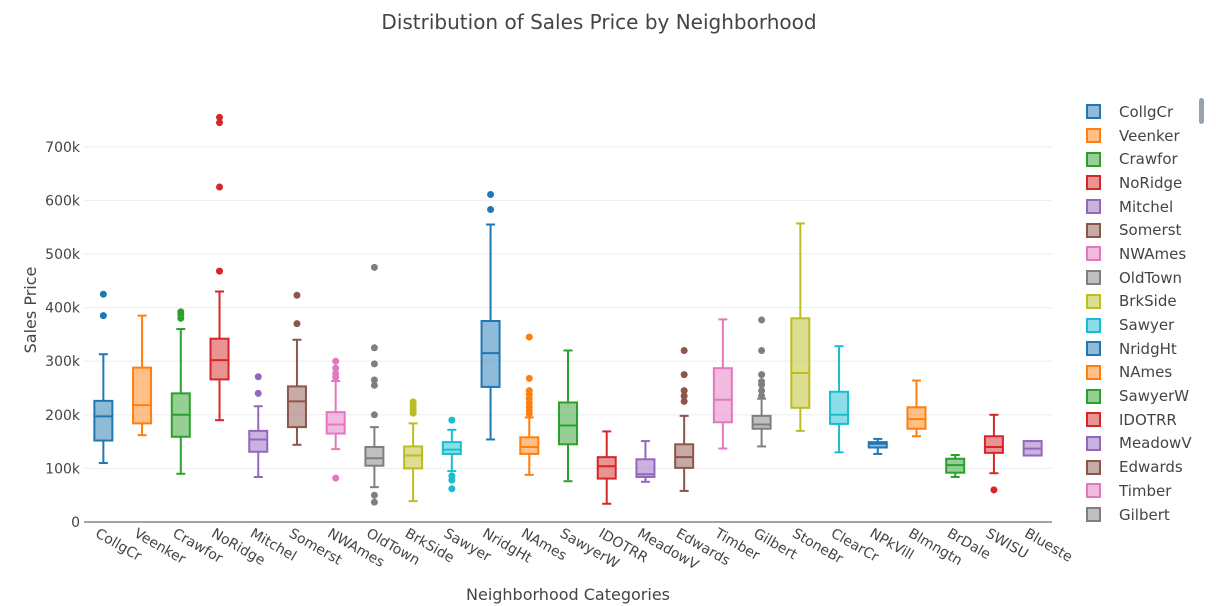  What do you see at coordinates (1146, 349) in the screenshot?
I see `legend-item-nridght: NridgHt` at bounding box center [1146, 349].